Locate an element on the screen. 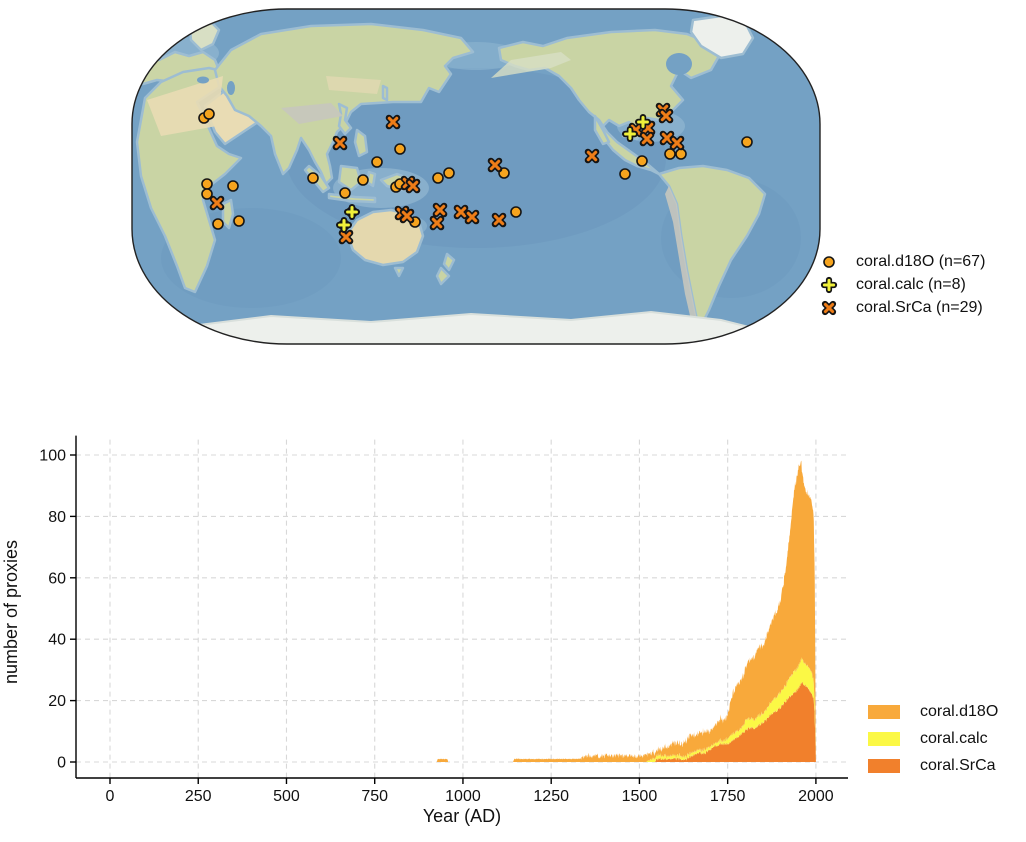 Image resolution: width=1026 pixels, height=842 pixels. coral-SrCa-x-icon is located at coordinates (829, 307).